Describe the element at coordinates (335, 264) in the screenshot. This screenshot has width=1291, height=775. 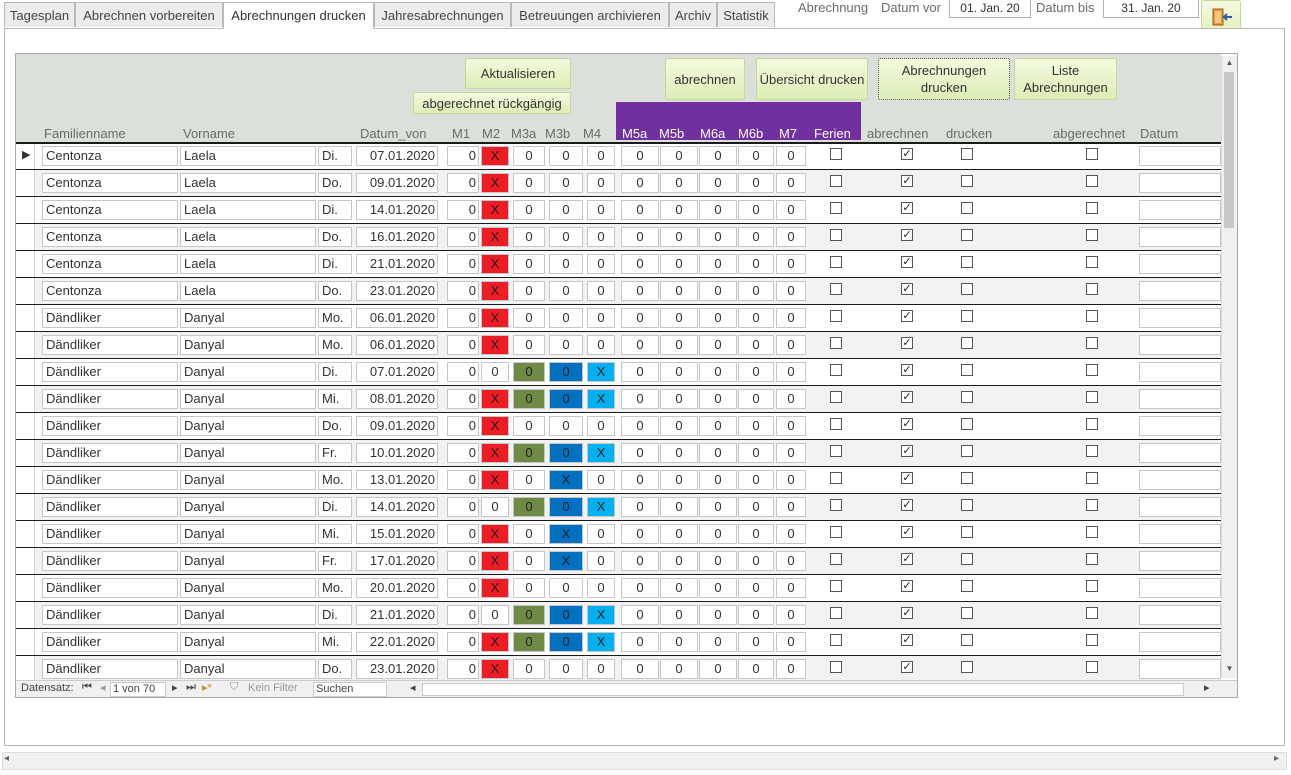
I see `wochentag-field: Di.` at that location.